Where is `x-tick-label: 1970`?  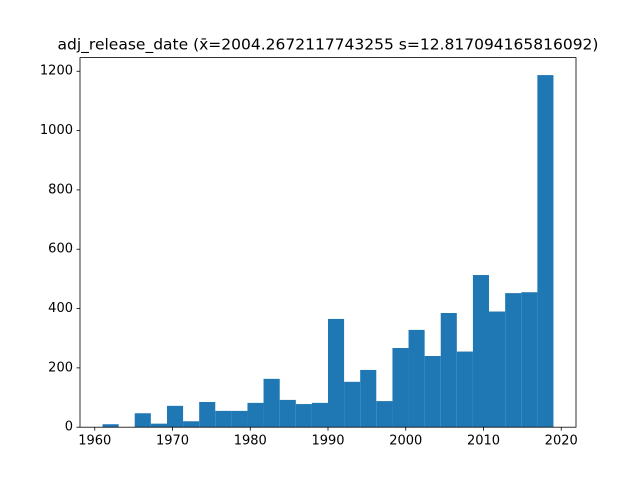
x-tick-label: 1970 is located at coordinates (172, 441).